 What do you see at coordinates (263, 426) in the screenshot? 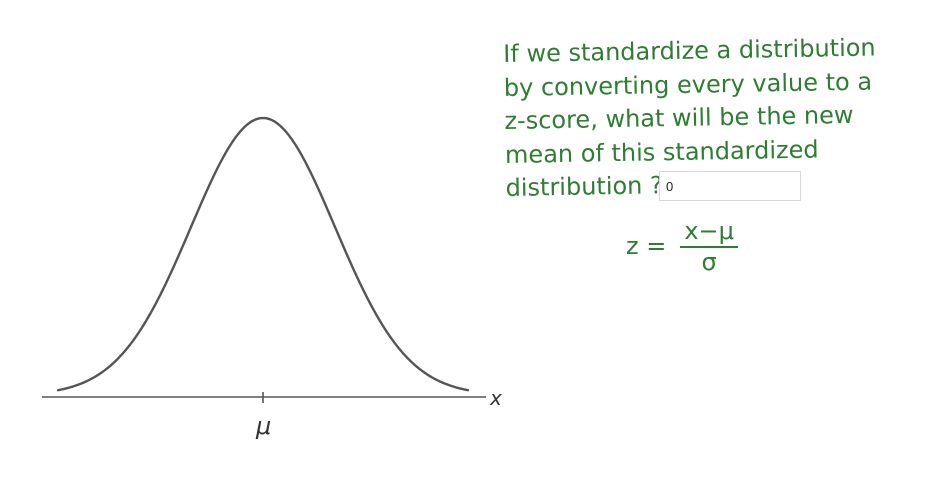
I see `mean-label: μ` at bounding box center [263, 426].